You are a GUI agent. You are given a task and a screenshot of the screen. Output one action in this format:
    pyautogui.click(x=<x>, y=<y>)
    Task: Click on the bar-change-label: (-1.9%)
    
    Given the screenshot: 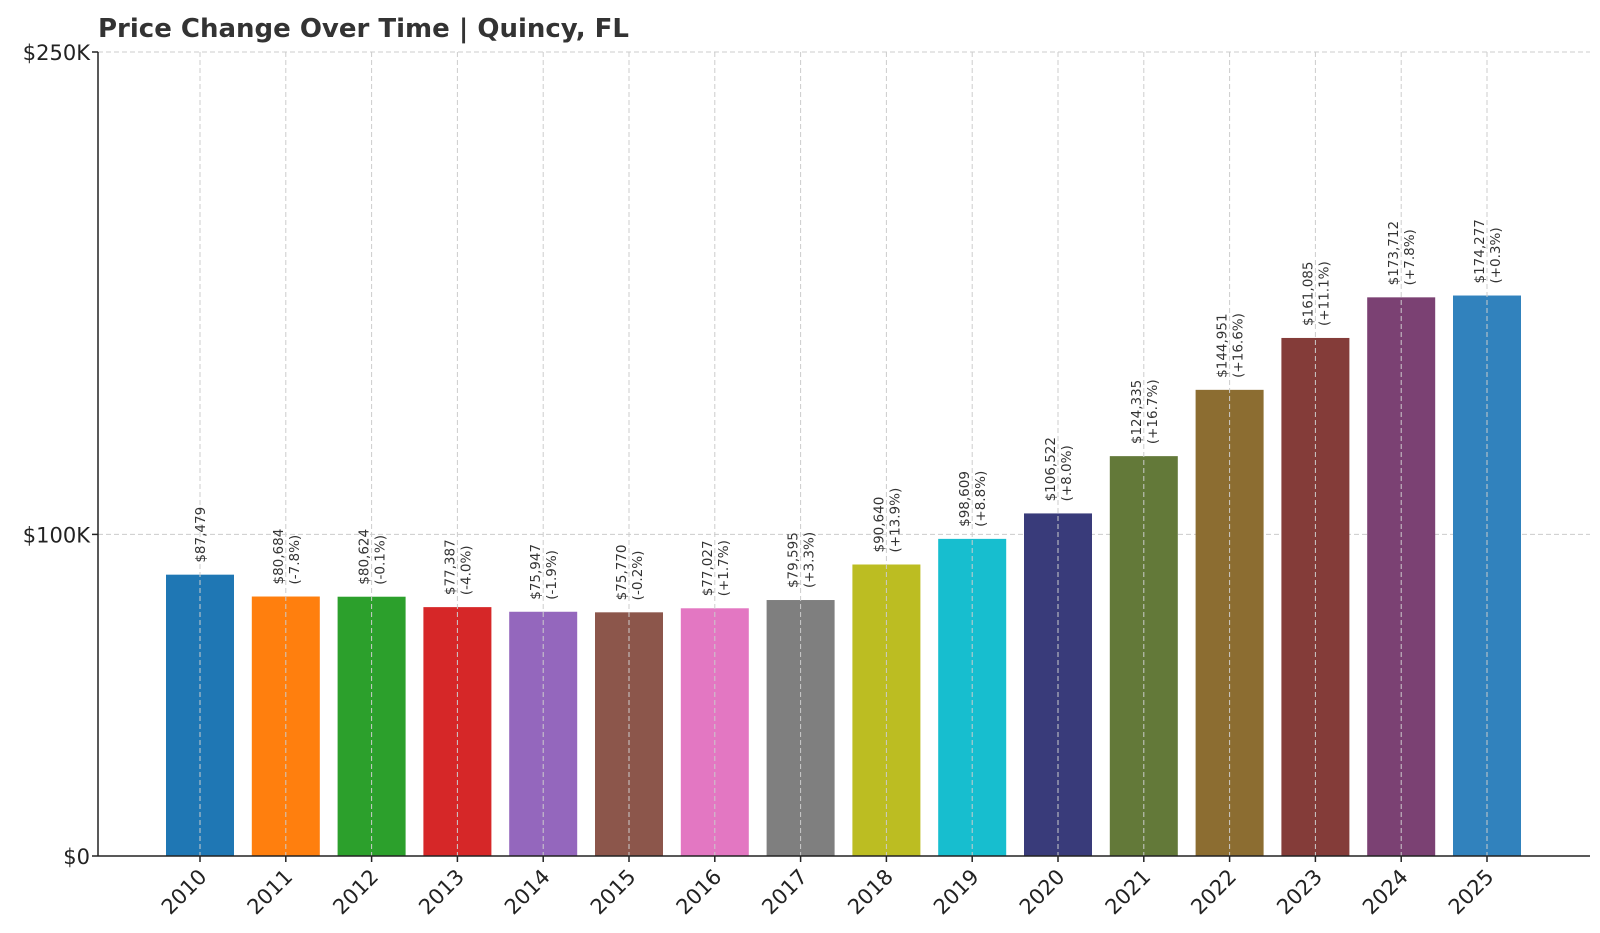 What is the action you would take?
    pyautogui.click(x=552, y=575)
    